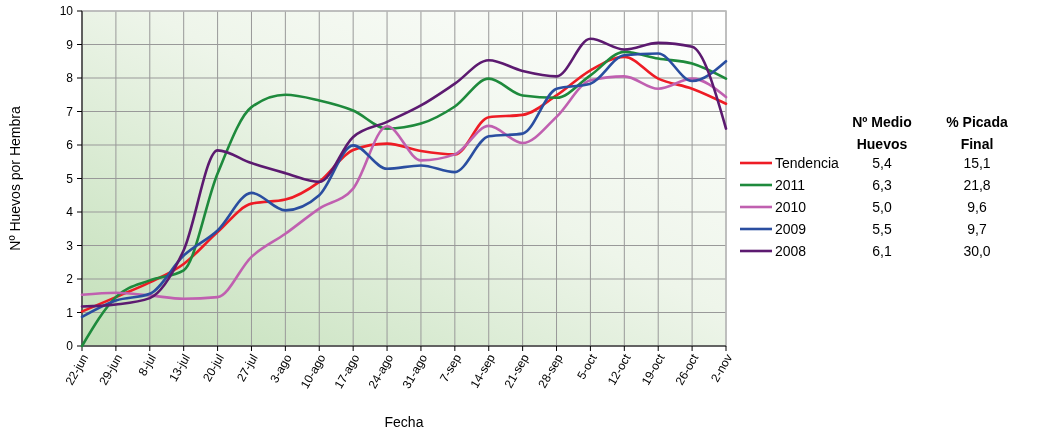  I want to click on legend-label: 2009, so click(791, 228).